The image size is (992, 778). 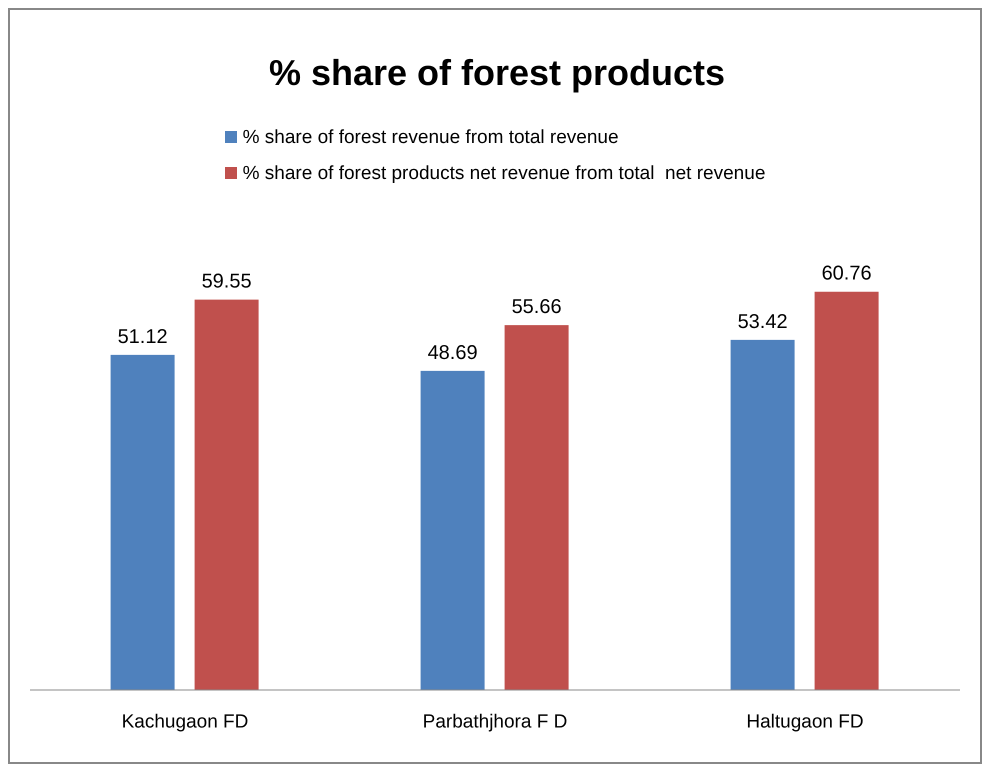 What do you see at coordinates (431, 138) in the screenshot?
I see `legend-label: % share of forest revenue from total revenue` at bounding box center [431, 138].